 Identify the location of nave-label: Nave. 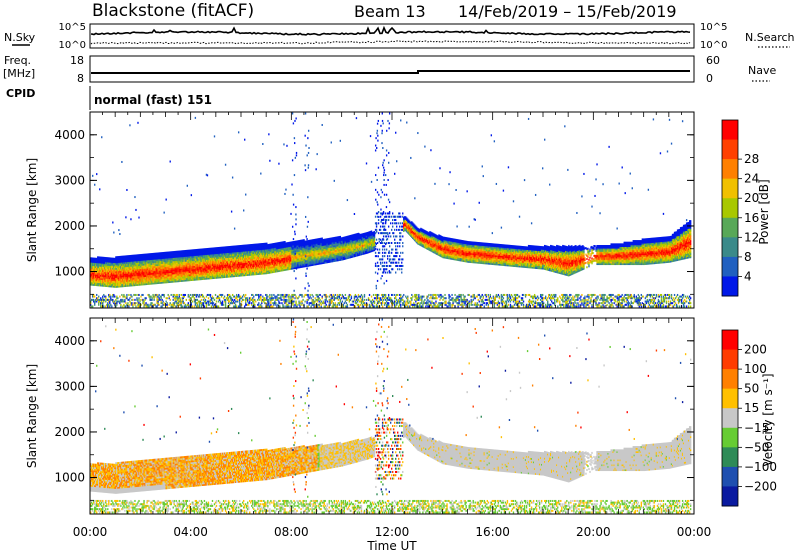
(762, 70).